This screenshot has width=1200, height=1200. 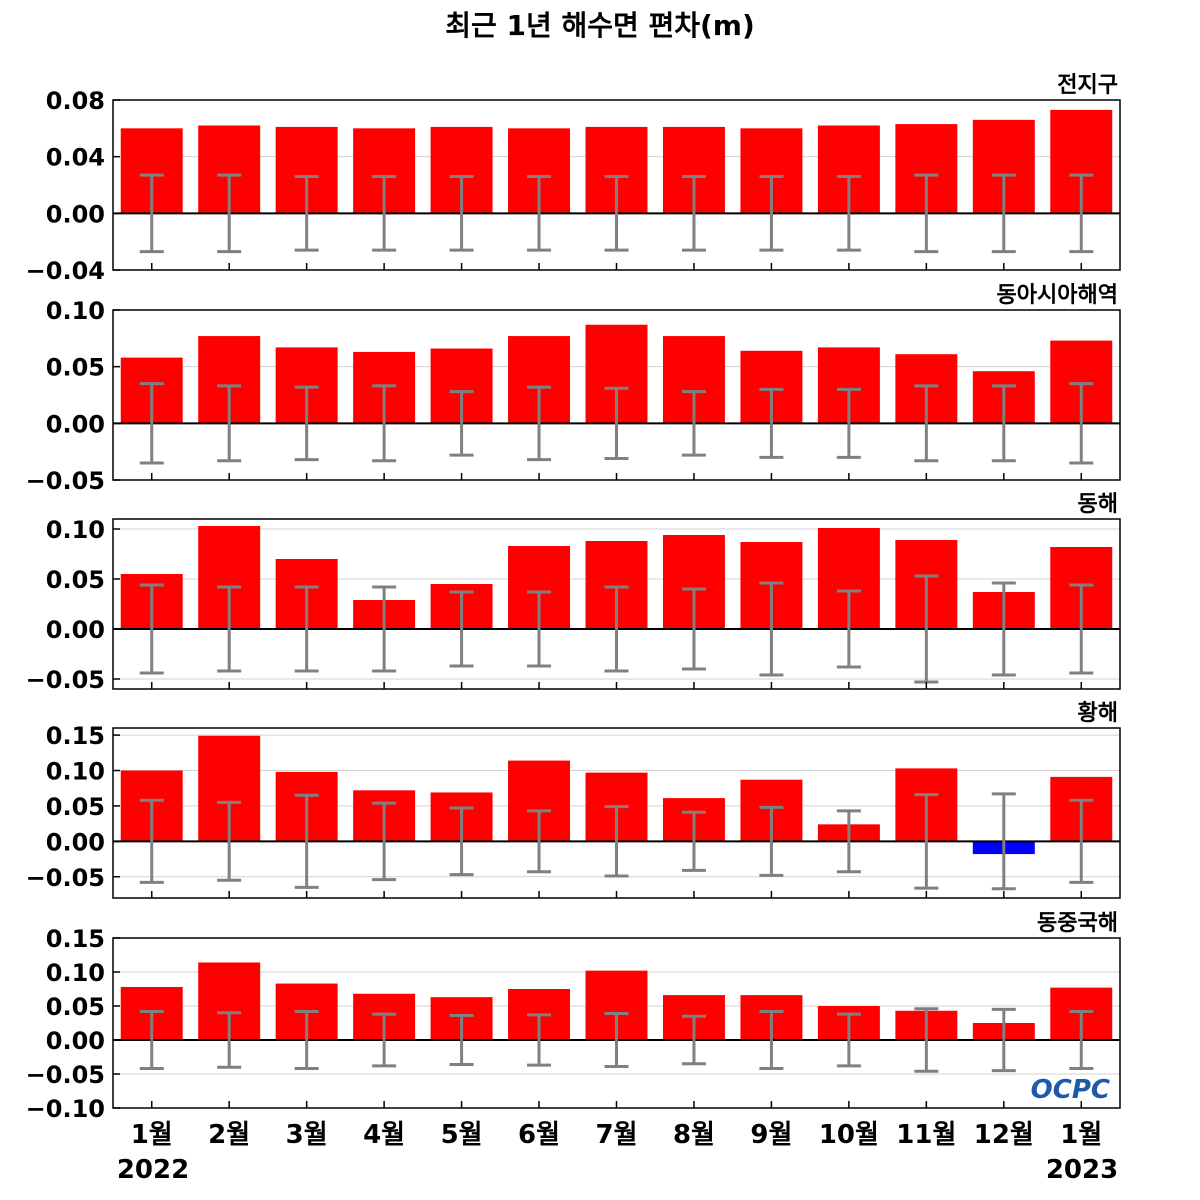 I want to click on region-label: 동중국해, so click(x=1077, y=923).